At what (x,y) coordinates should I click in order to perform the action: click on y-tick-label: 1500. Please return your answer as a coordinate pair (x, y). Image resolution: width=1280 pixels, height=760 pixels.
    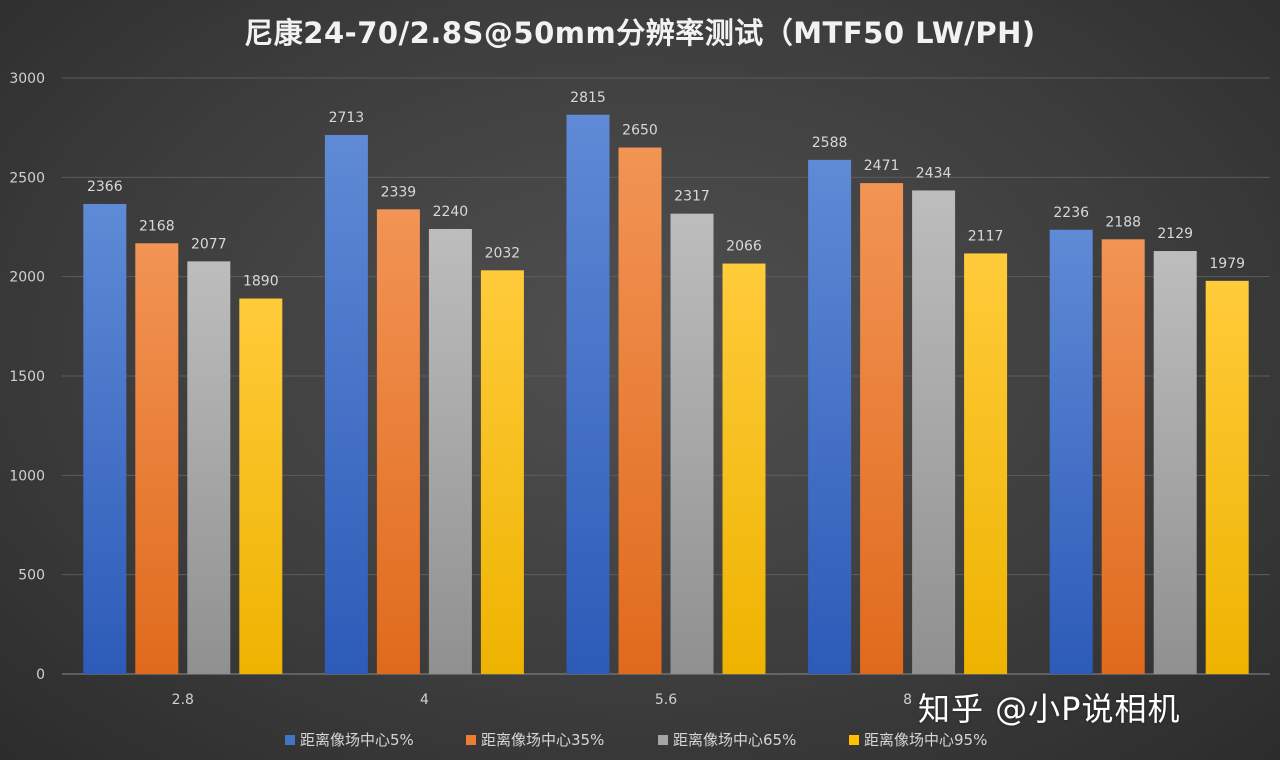
    Looking at the image, I should click on (27, 377).